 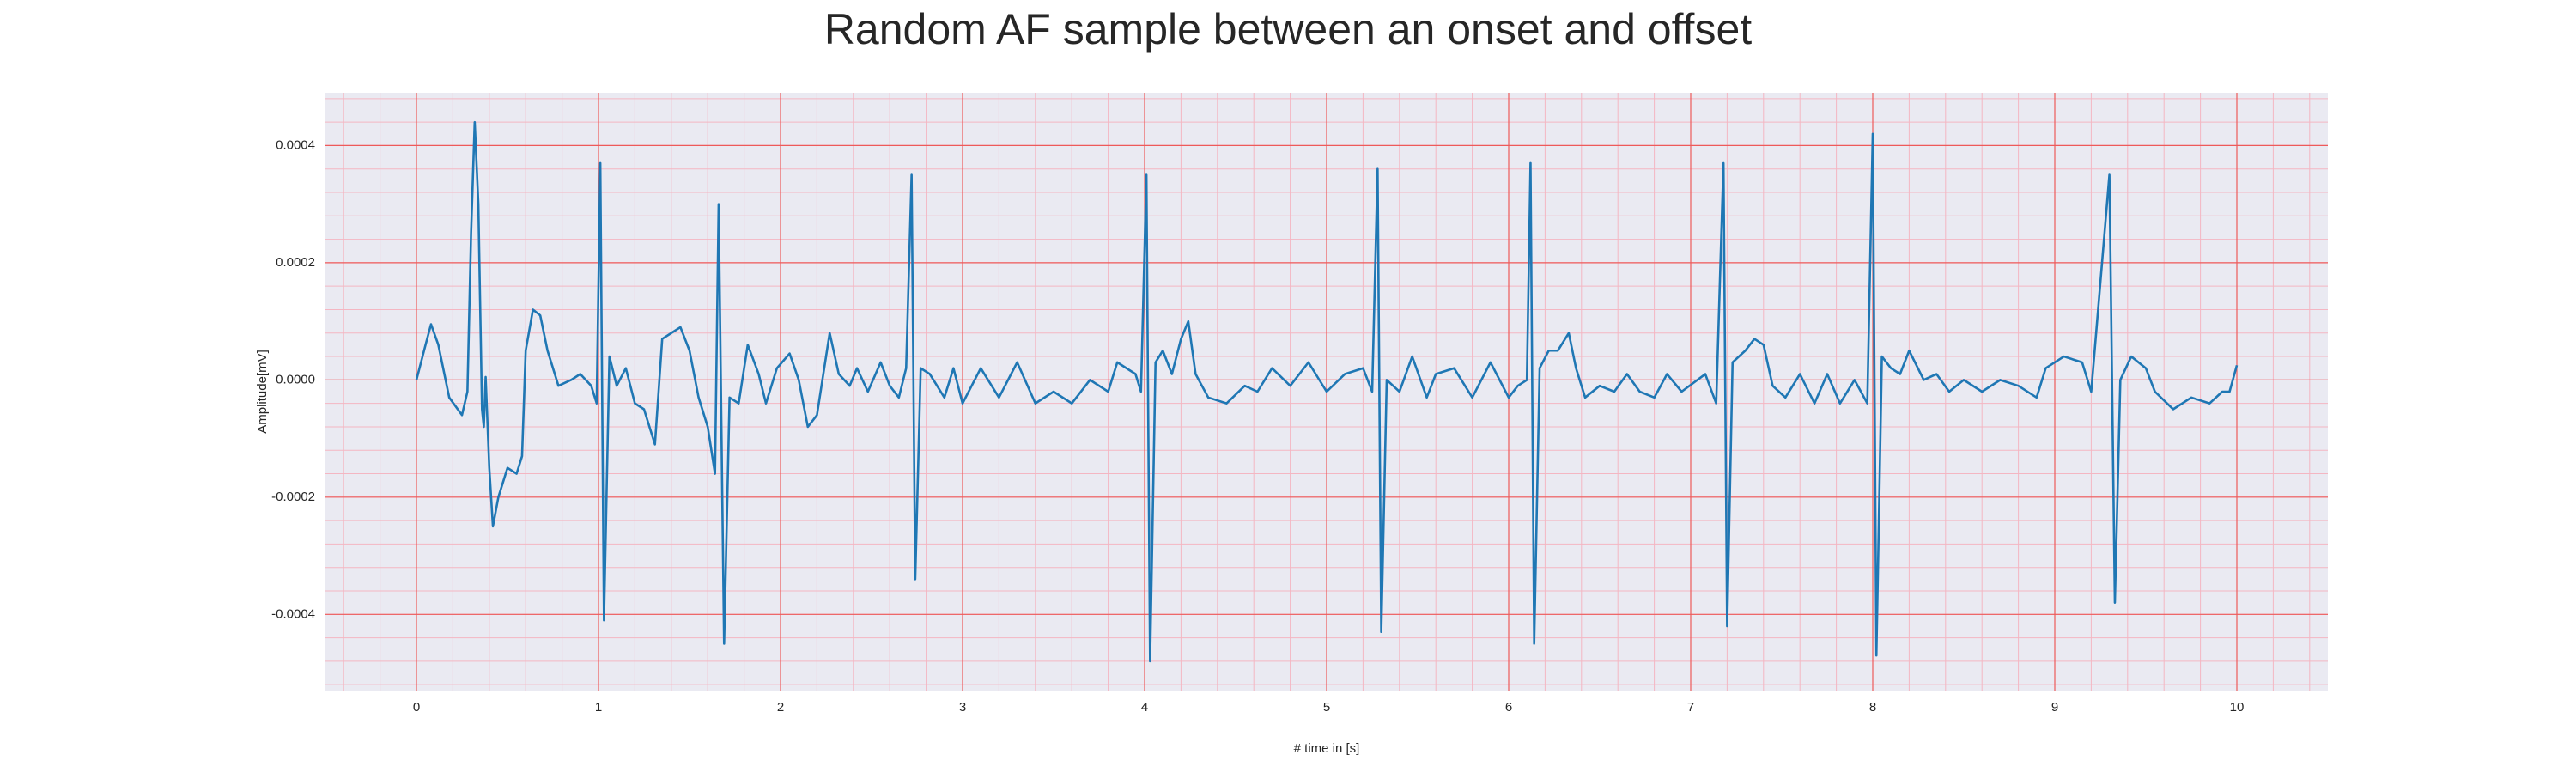 I want to click on y-tick-label: 0.0002, so click(x=295, y=262).